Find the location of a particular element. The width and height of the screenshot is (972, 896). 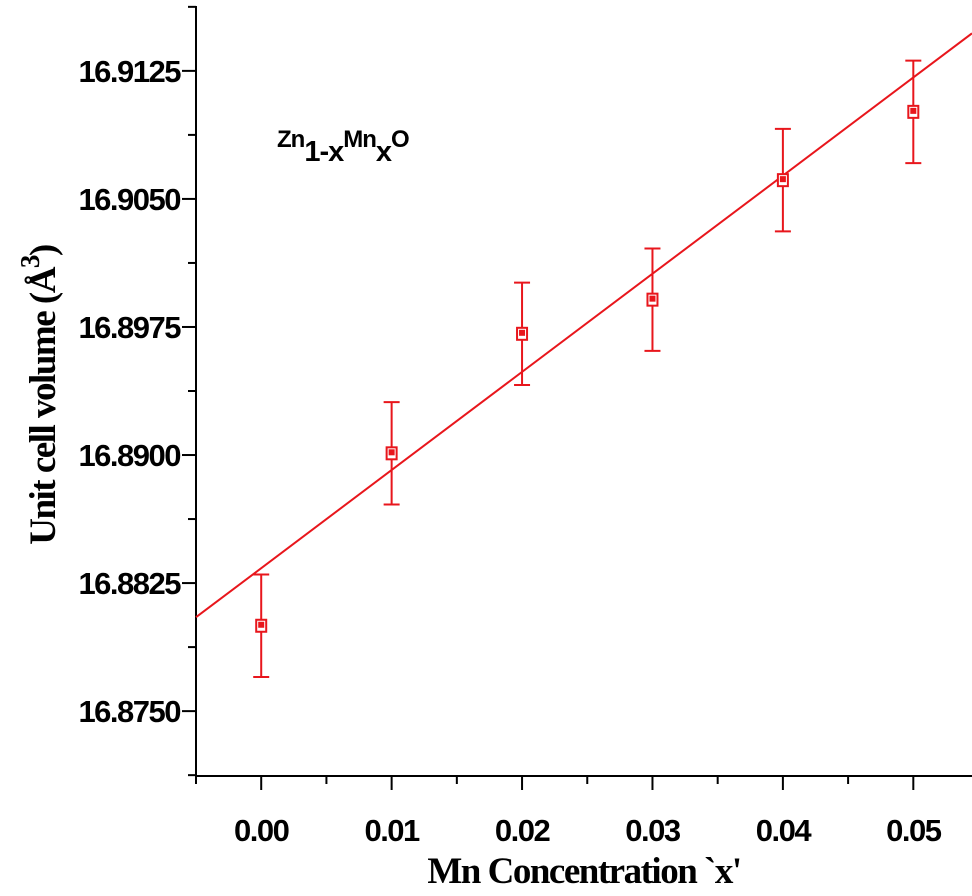

formula-sub-x: x is located at coordinates (384, 152).